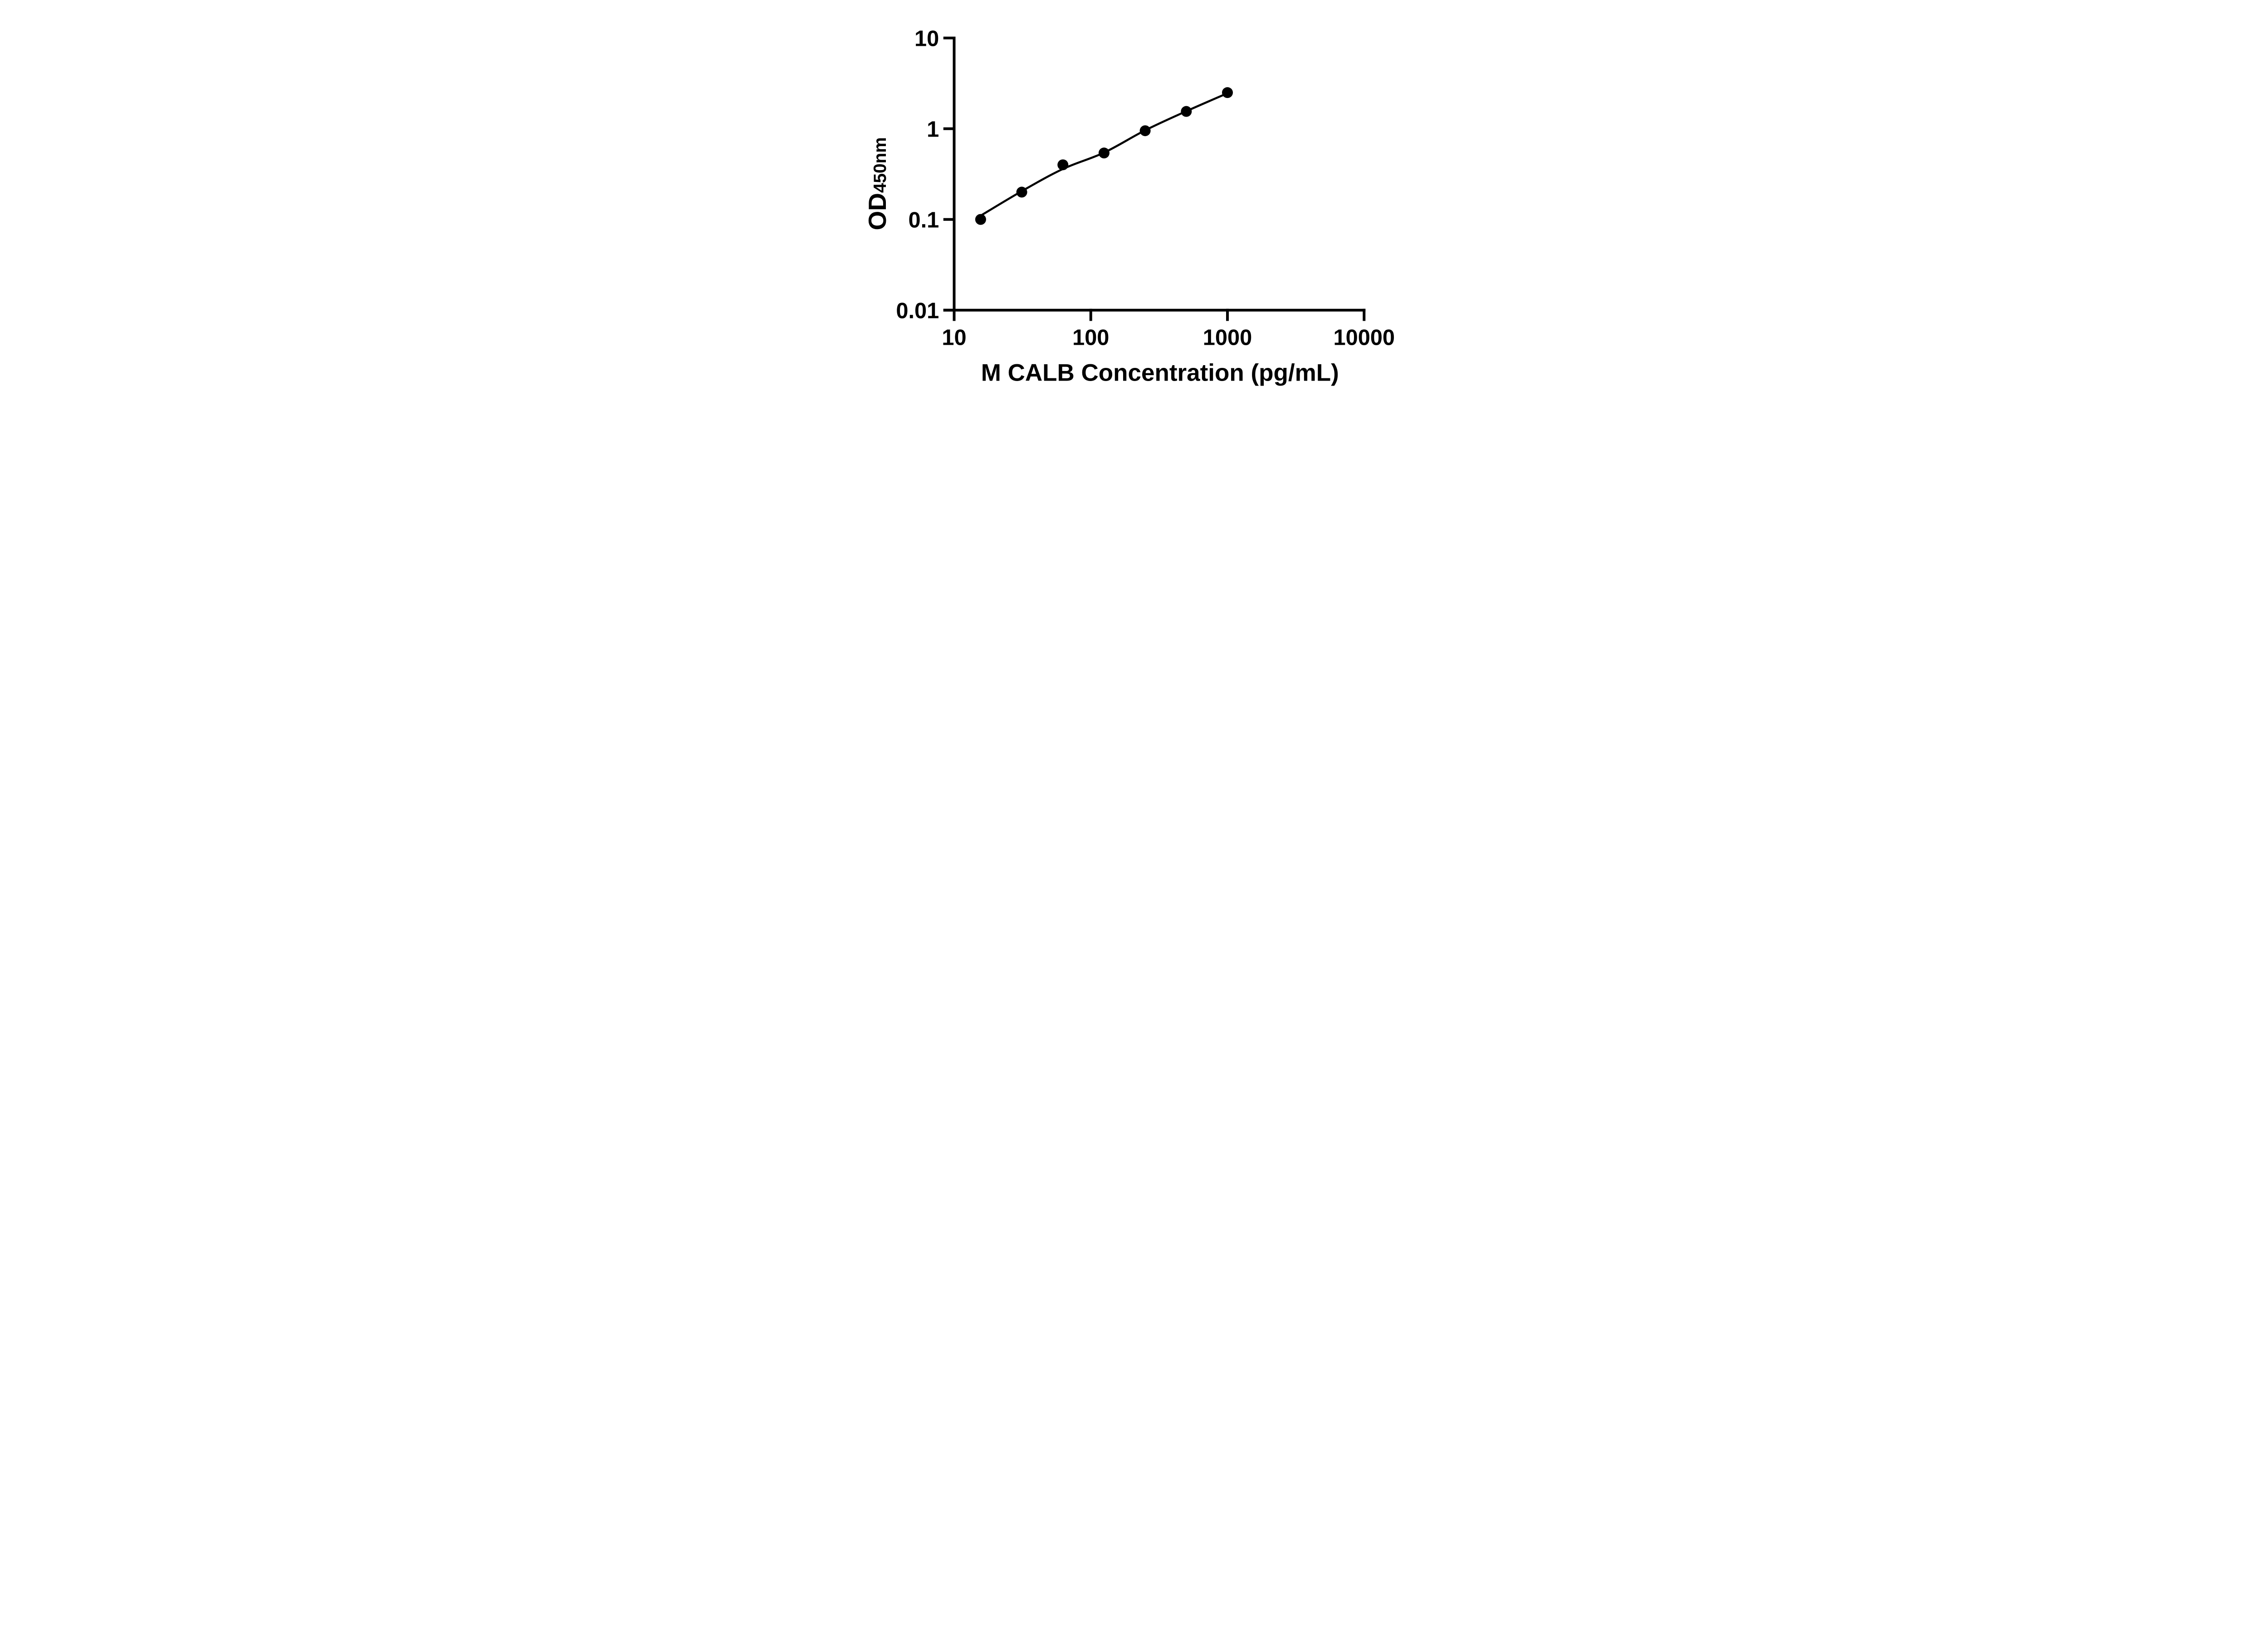  Describe the element at coordinates (1228, 338) in the screenshot. I see `x-tick-label: 1000` at that location.